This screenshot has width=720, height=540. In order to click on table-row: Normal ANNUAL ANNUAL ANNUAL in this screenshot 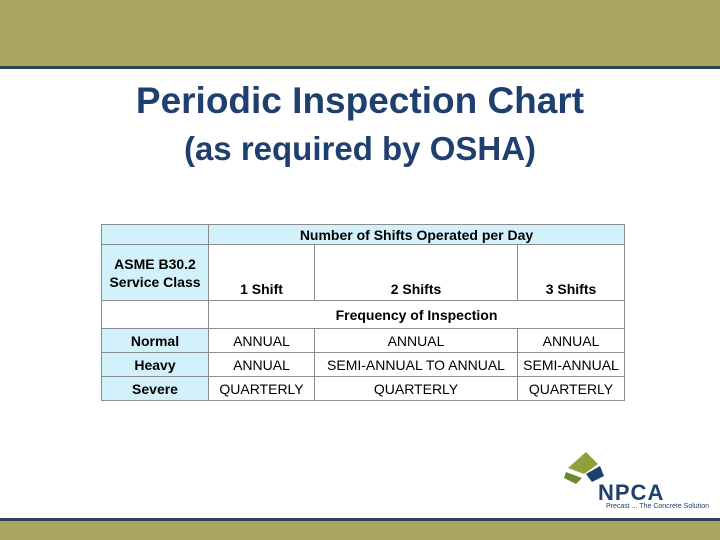, I will do `click(363, 340)`.